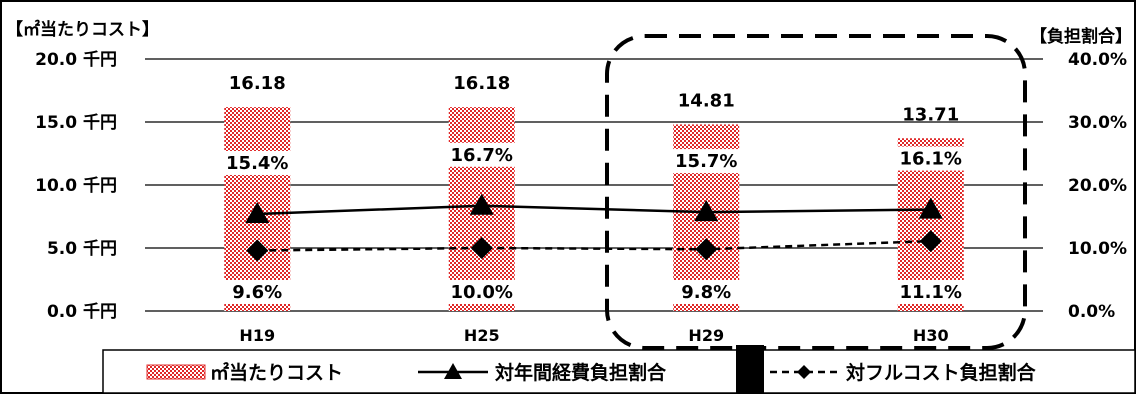 The image size is (1136, 394). What do you see at coordinates (176, 372) in the screenshot?
I see `legend-swatch-bar` at bounding box center [176, 372].